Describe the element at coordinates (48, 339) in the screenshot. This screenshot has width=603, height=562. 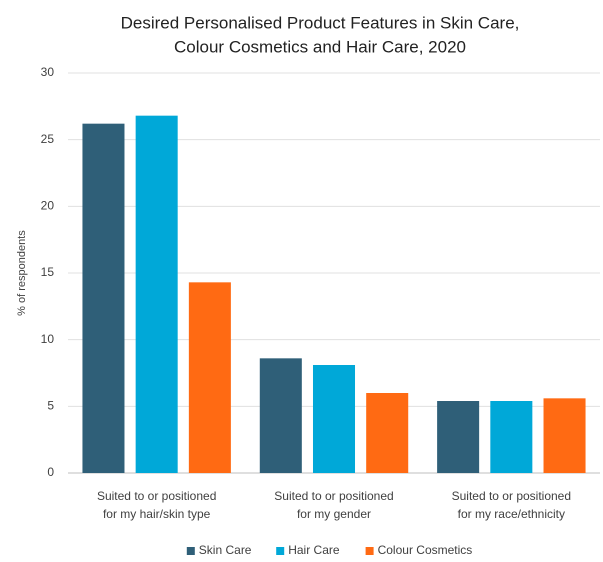
I see `y-tick-label: 10` at that location.